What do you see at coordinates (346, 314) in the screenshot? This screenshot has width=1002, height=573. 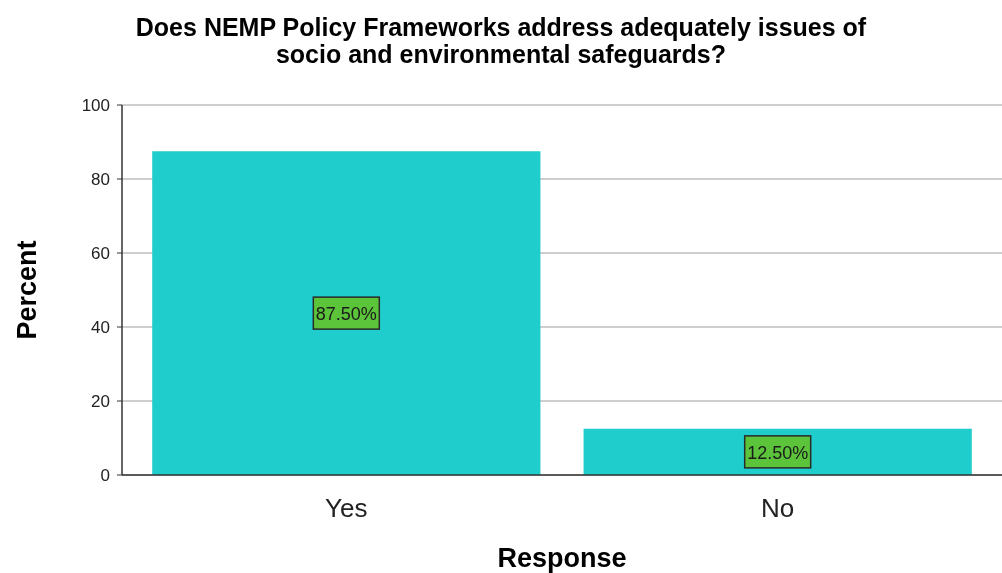 I see `data-label: 87.50%` at bounding box center [346, 314].